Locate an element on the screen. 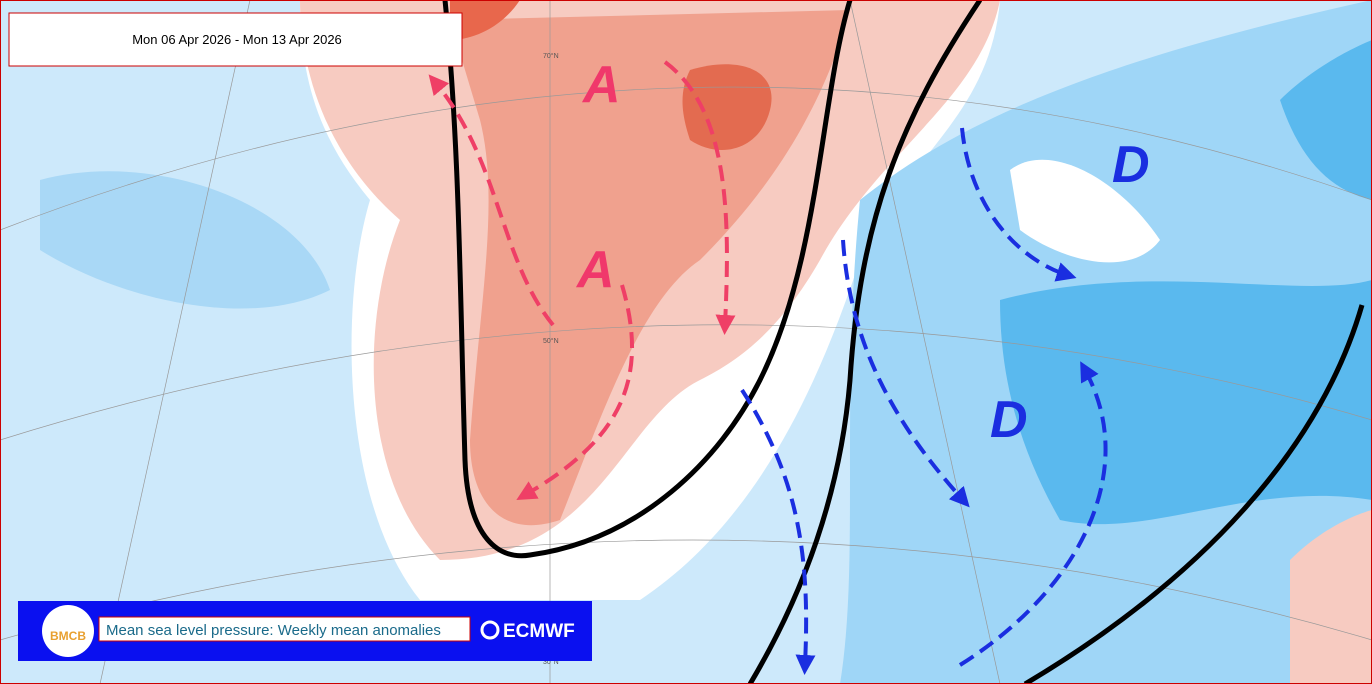 The height and width of the screenshot is (684, 1372). date-box is located at coordinates (235, 39).